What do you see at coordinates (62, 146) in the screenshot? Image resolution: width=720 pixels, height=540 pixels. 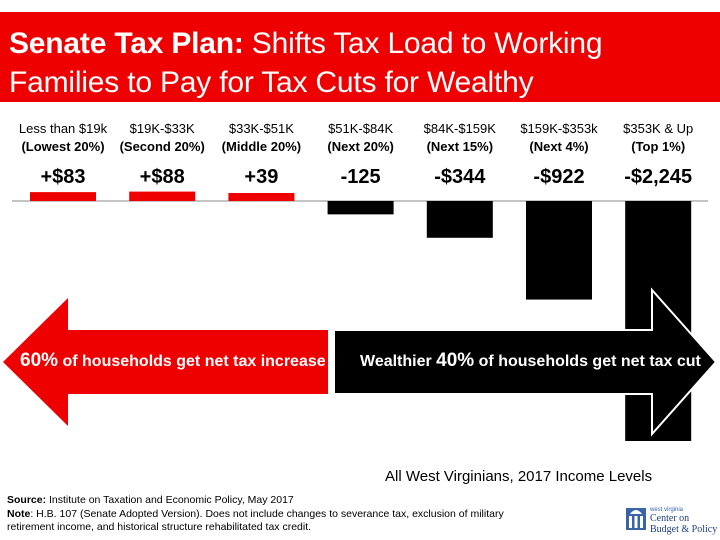 I see `group-label: (Lowest 20%)` at bounding box center [62, 146].